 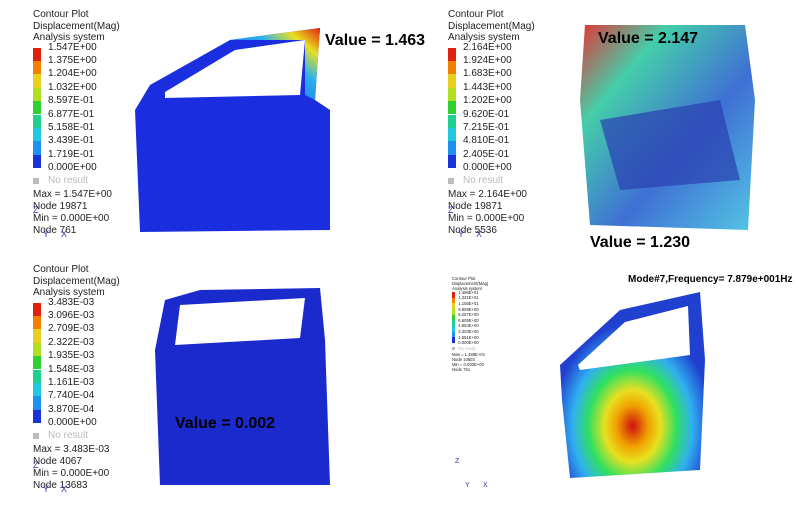 I want to click on legend-label: 1.202E+00, so click(x=487, y=101).